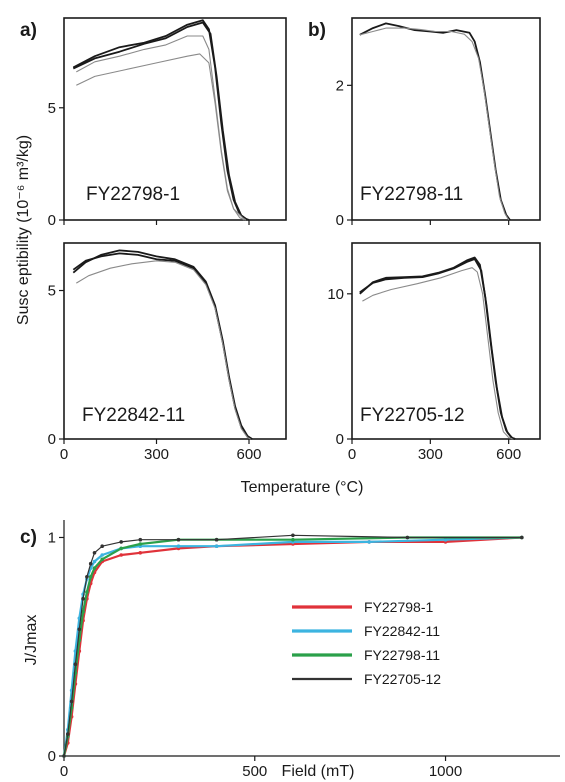 The height and width of the screenshot is (782, 565). Describe the element at coordinates (411, 194) in the screenshot. I see `sample-label-b-top: FY22798-11` at that location.